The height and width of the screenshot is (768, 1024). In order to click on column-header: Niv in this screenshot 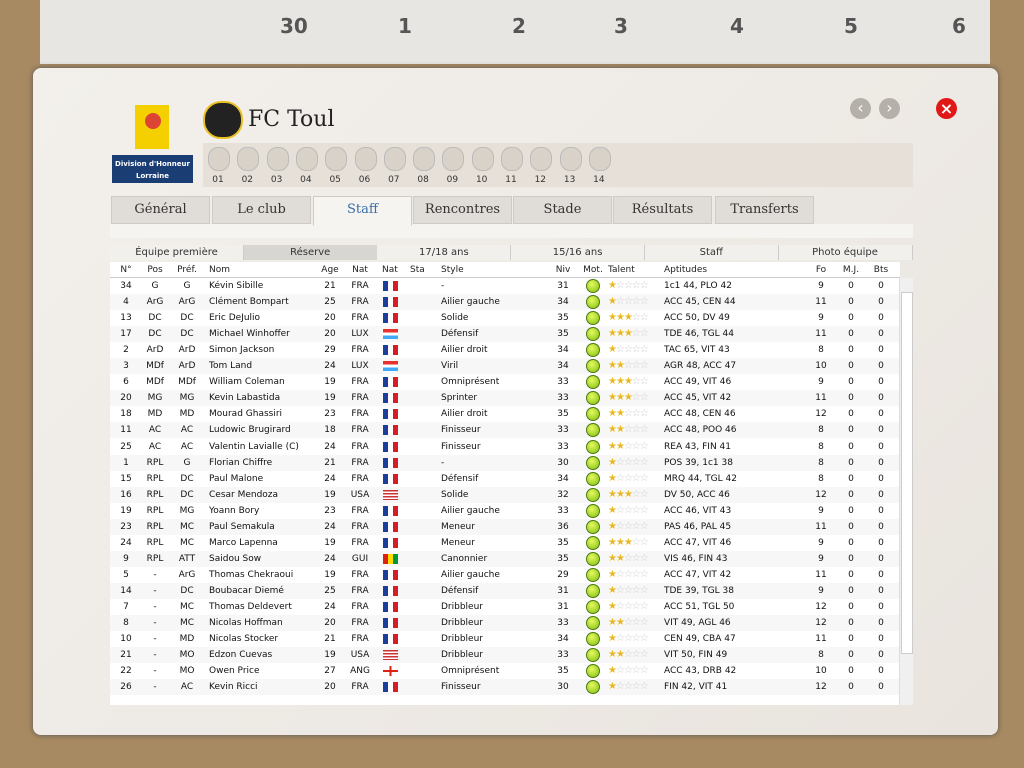, I will do `click(563, 270)`.